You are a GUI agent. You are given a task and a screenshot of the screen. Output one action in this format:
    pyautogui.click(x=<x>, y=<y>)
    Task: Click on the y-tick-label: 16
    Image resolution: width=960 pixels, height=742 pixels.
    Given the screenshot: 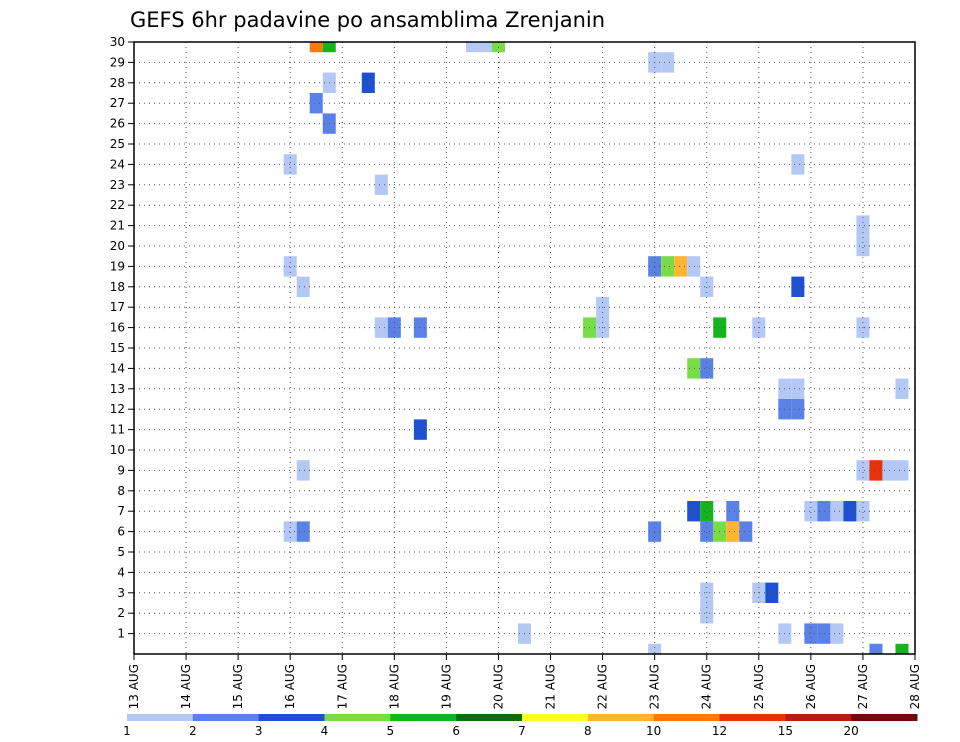 What is the action you would take?
    pyautogui.click(x=117, y=328)
    